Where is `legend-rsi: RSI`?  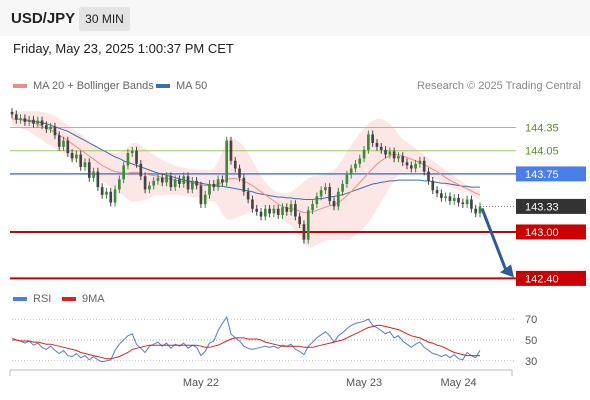 legend-rsi: RSI is located at coordinates (32, 299).